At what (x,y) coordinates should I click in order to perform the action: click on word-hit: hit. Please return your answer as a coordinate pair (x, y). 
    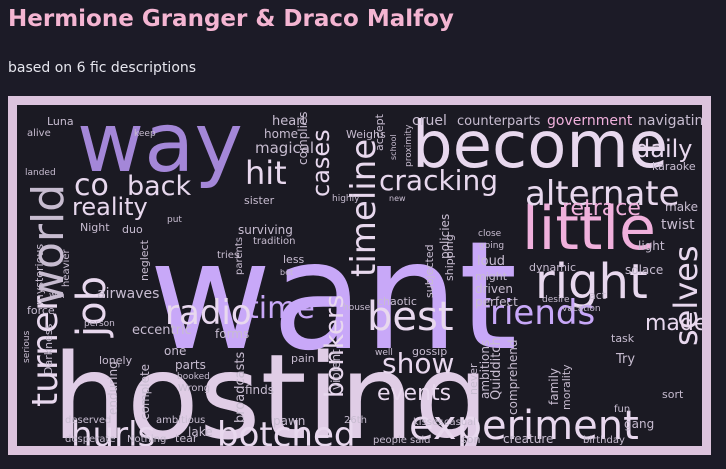
    Looking at the image, I should click on (266, 173).